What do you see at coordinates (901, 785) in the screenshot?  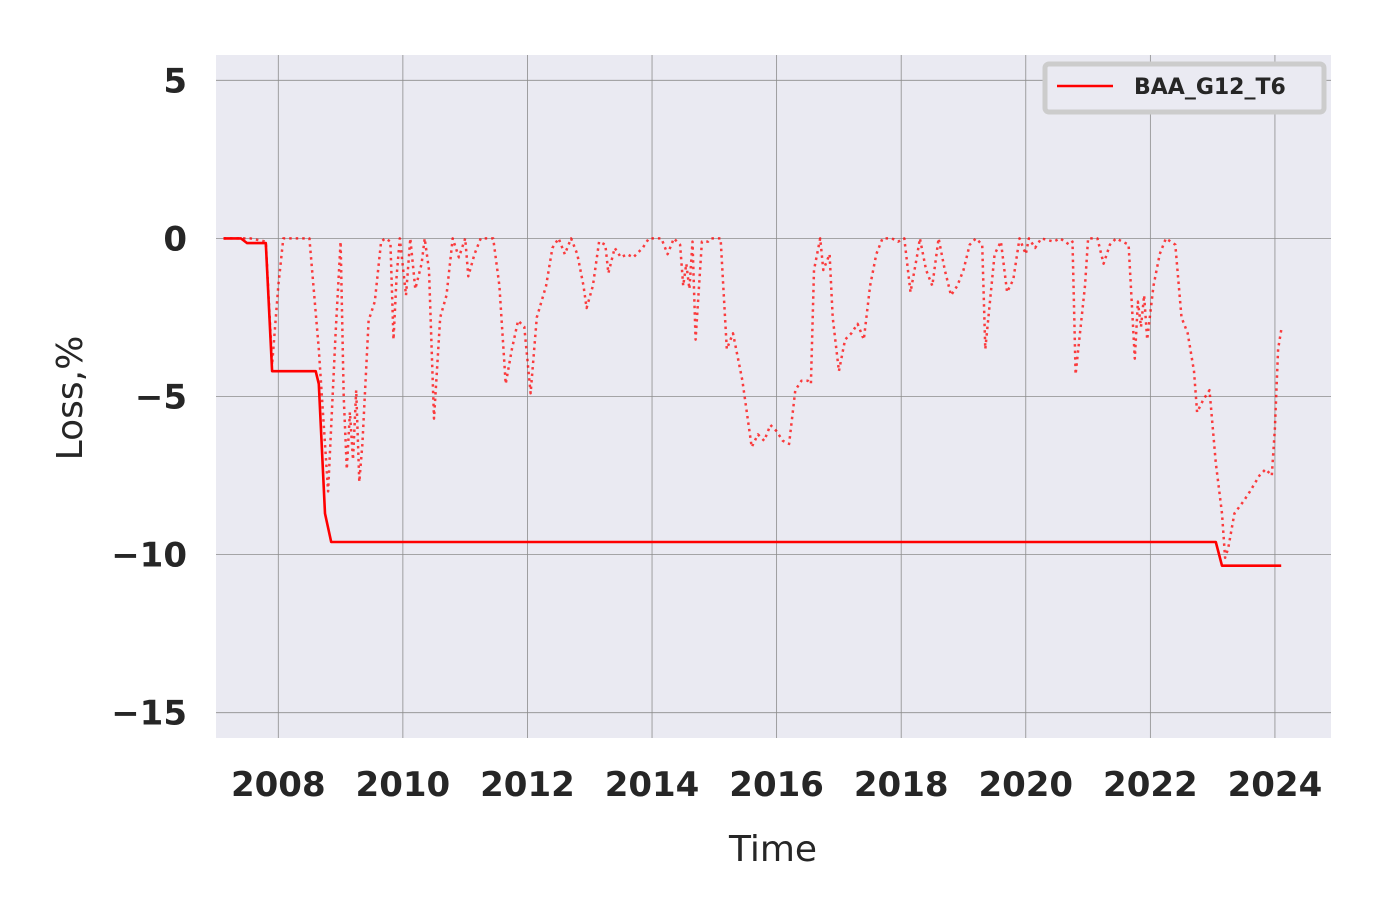 I see `x-tick-label: 2018` at bounding box center [901, 785].